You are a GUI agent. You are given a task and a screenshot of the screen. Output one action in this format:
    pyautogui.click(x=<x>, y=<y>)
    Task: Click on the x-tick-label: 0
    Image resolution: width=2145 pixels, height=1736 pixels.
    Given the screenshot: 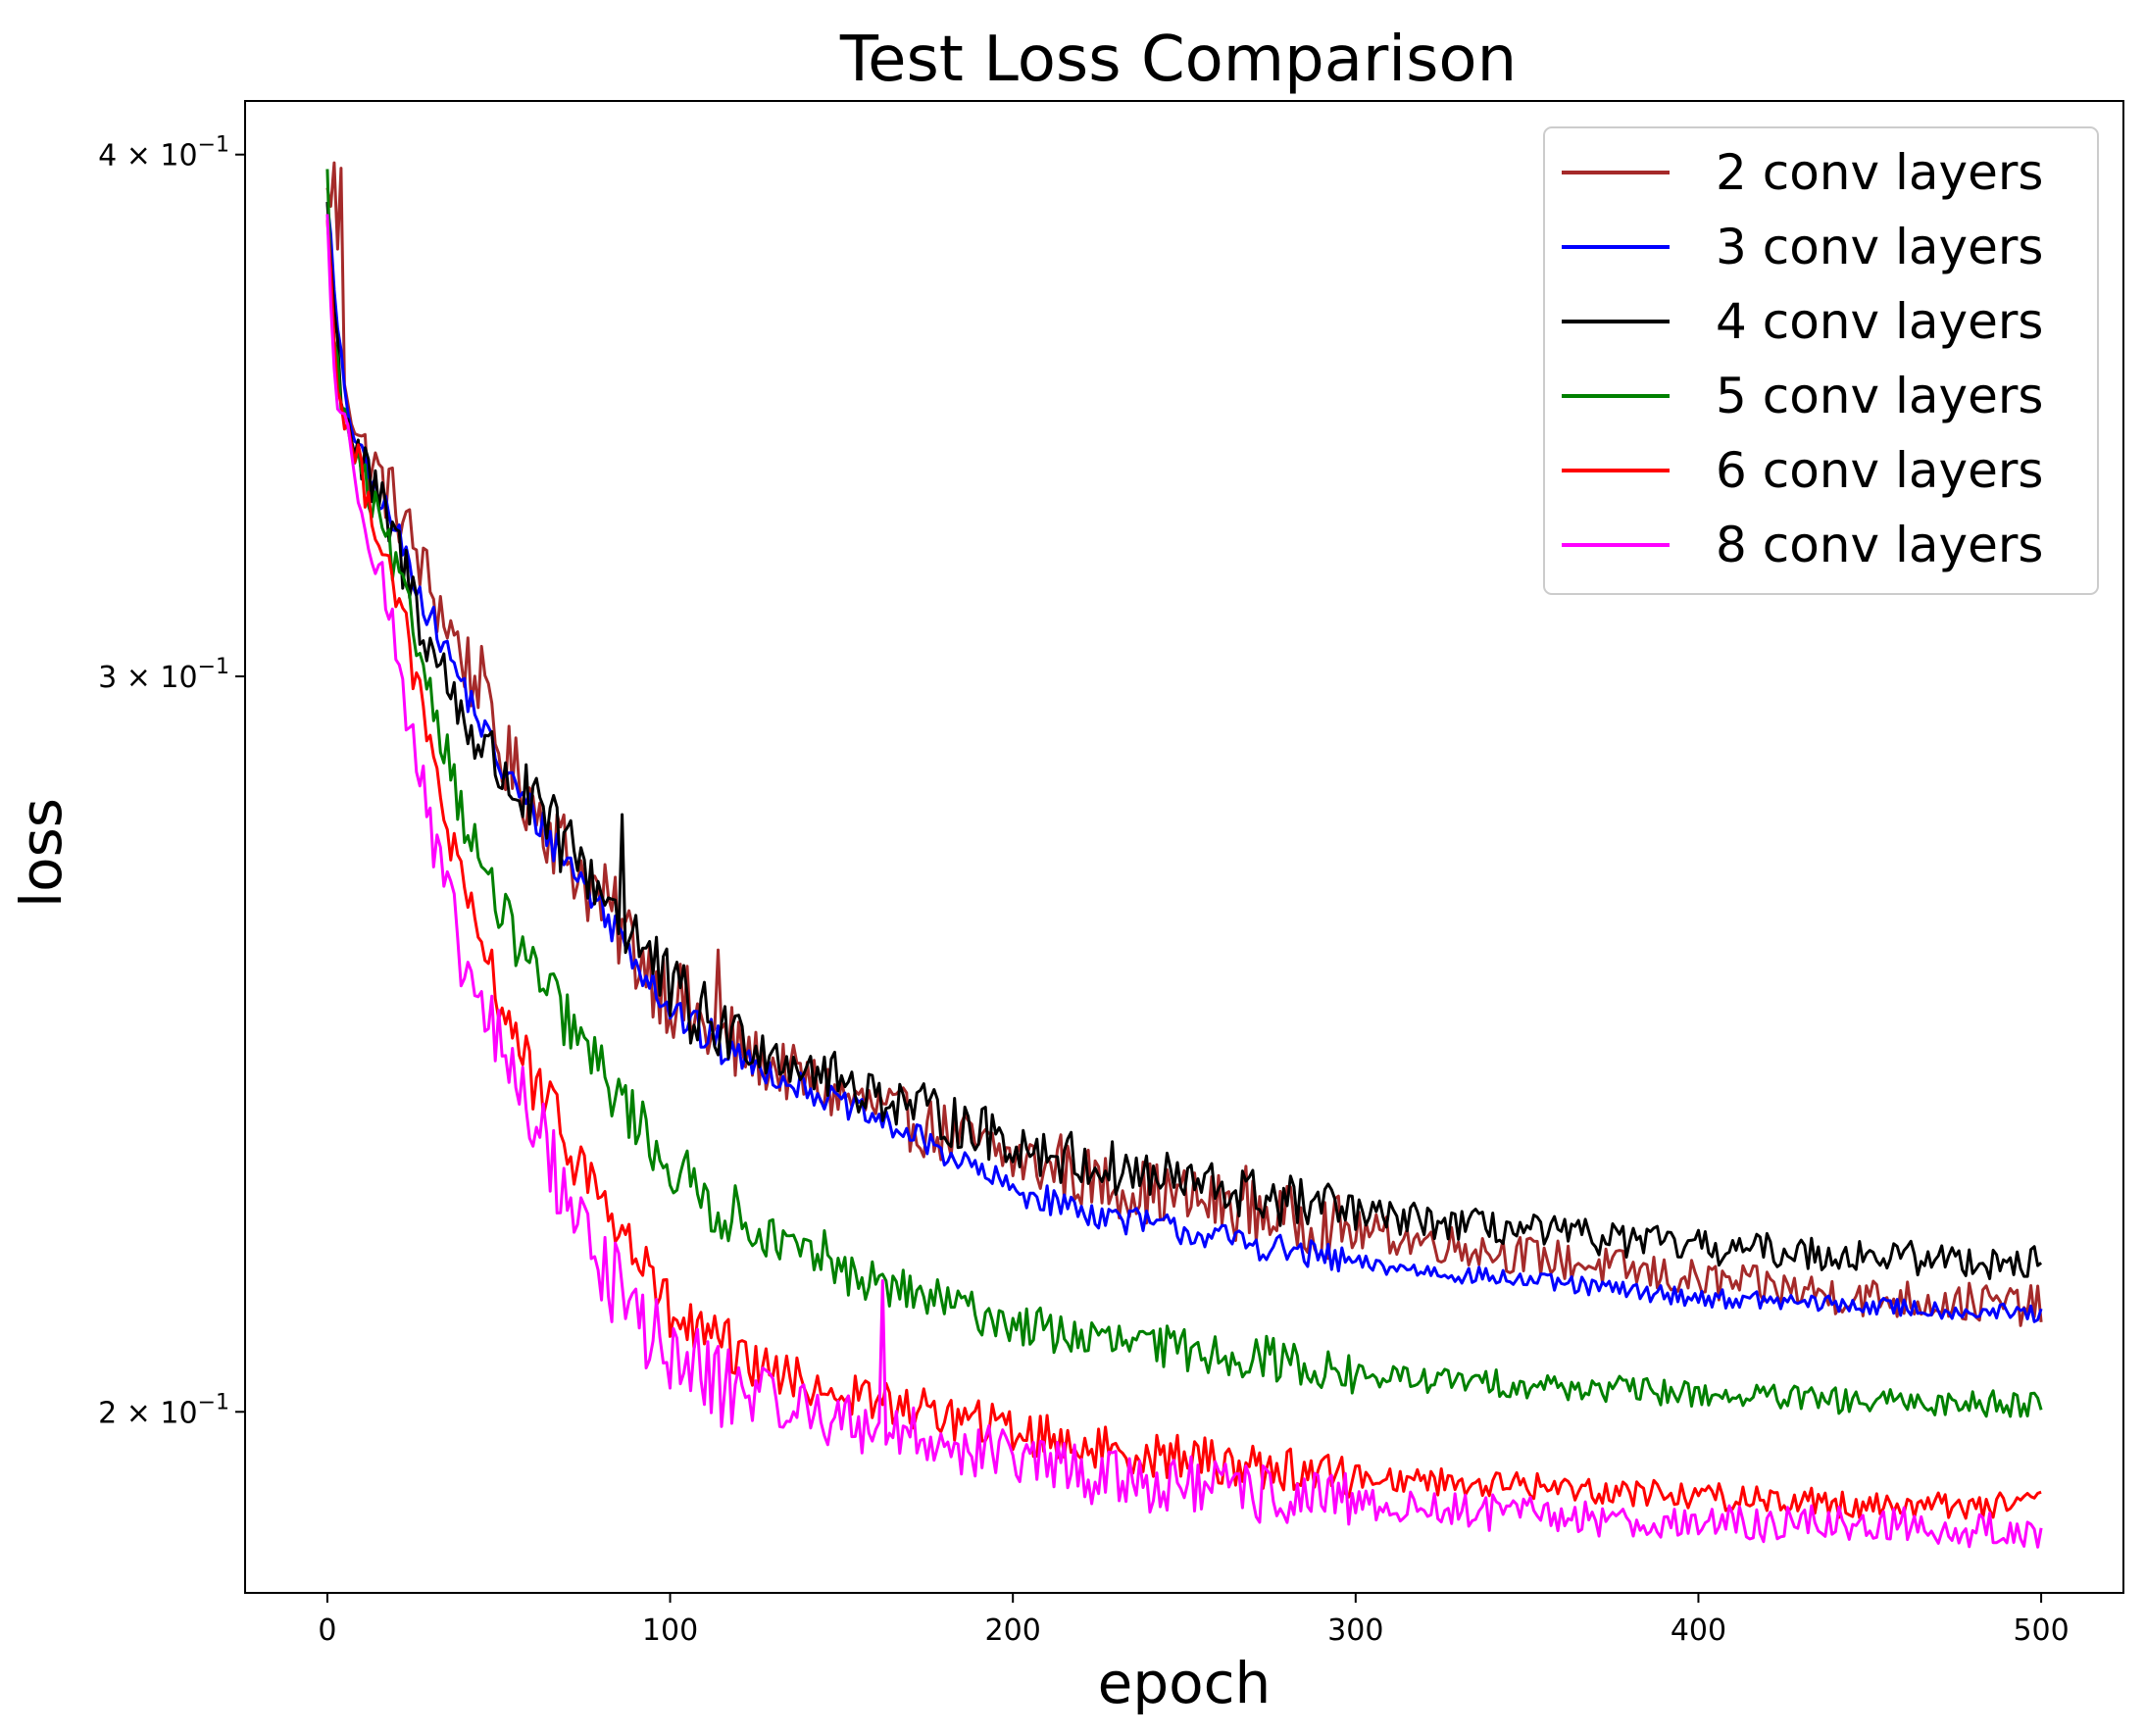 What is the action you would take?
    pyautogui.click(x=327, y=1630)
    